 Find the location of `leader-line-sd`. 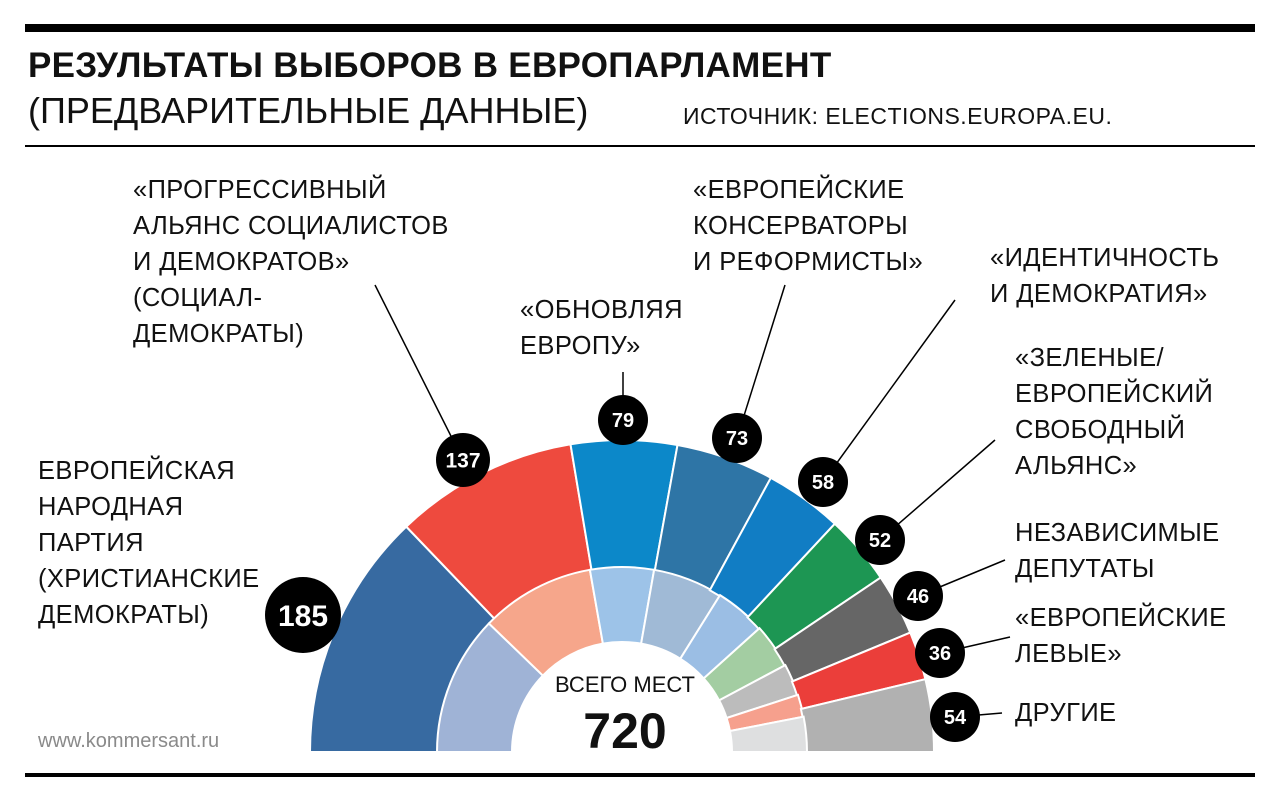

leader-line-sd is located at coordinates (419, 372).